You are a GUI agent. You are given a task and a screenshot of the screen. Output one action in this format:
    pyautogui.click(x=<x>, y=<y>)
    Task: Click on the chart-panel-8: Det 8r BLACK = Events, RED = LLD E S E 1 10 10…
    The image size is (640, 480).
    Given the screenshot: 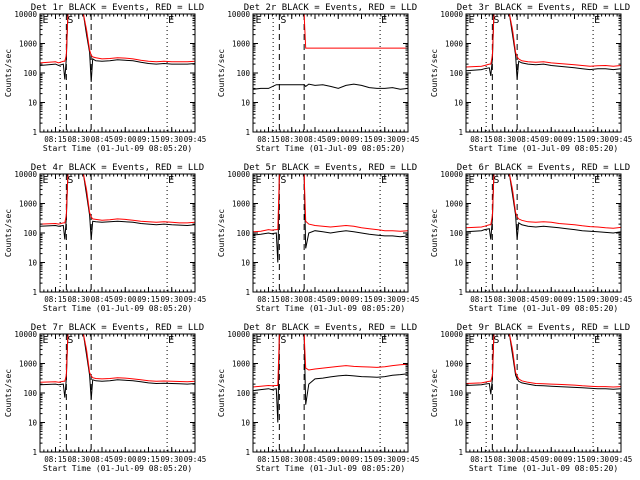 What is the action you would take?
    pyautogui.click(x=318, y=398)
    